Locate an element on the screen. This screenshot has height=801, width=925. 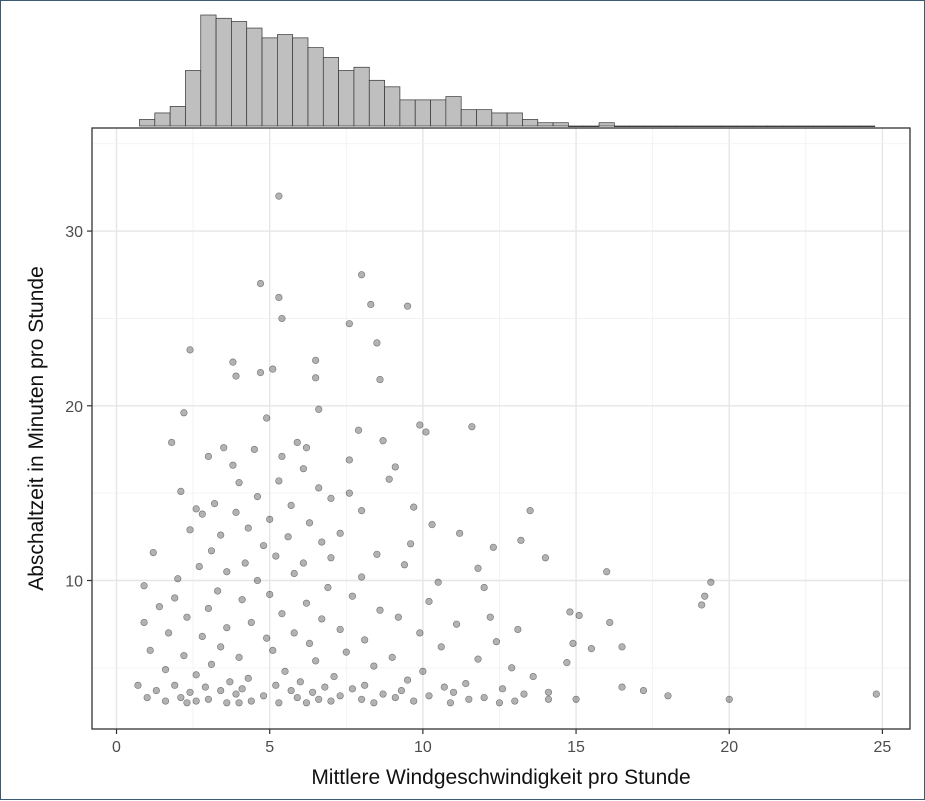
y-tick-label: 20 is located at coordinates (74, 407).